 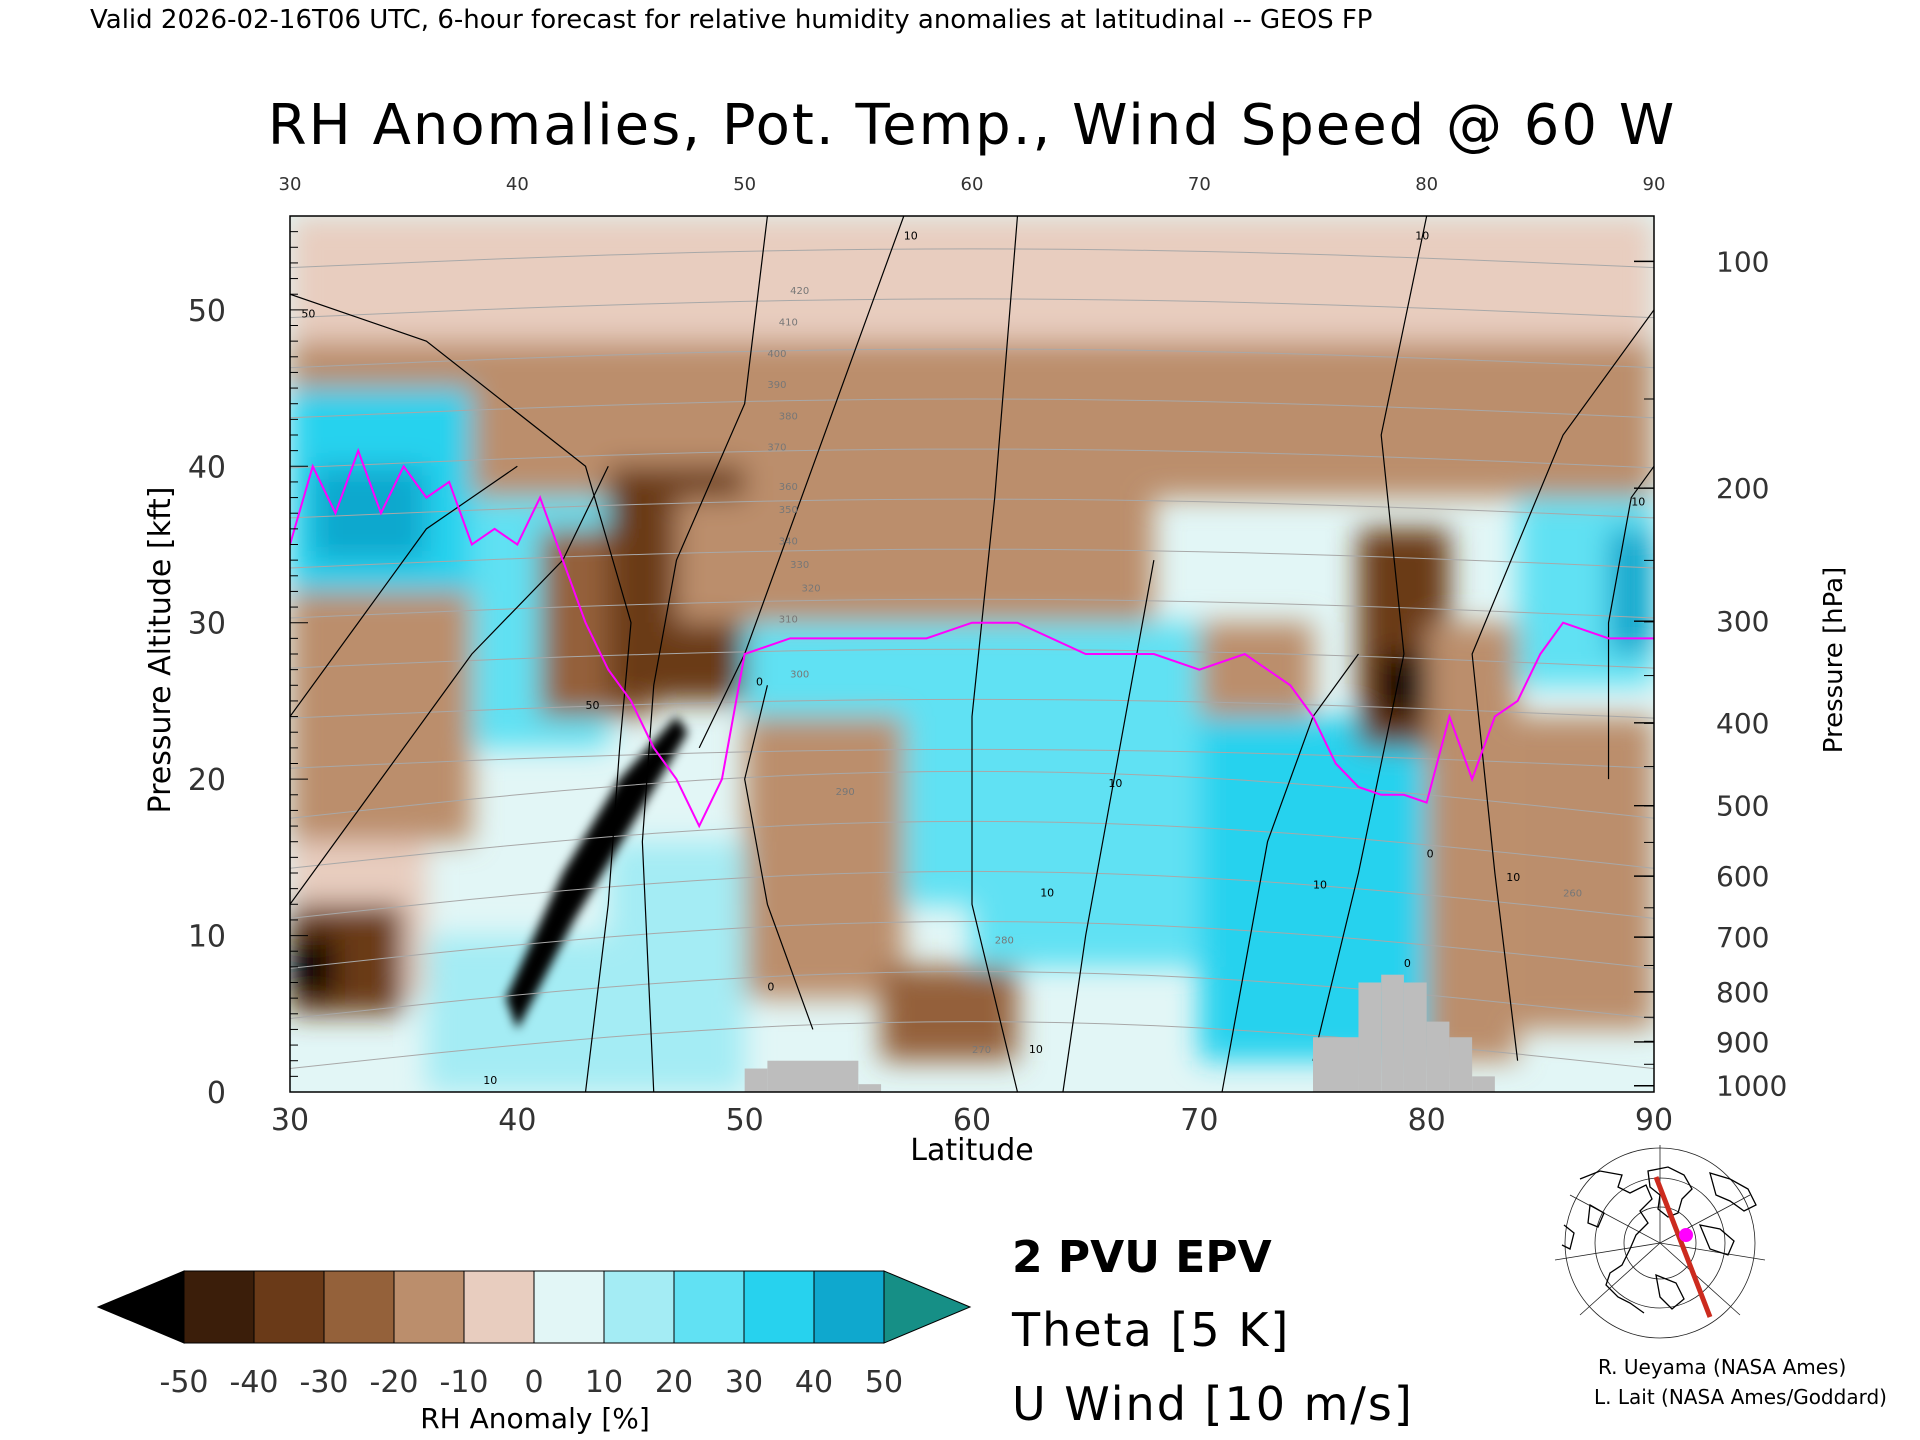 I want to click on colorbar-under-arrow, so click(x=140, y=1307).